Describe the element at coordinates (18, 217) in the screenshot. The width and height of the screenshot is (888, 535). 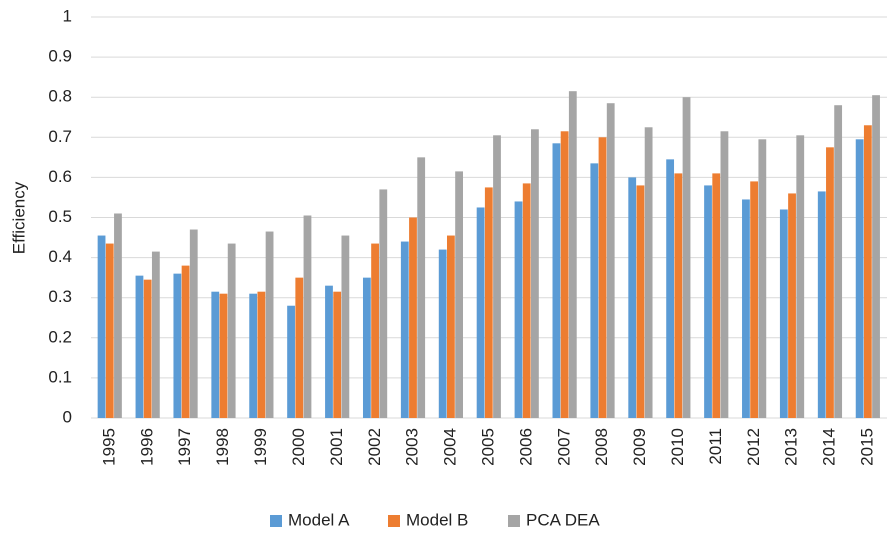
I see `y-axis-label: Efficiency` at that location.